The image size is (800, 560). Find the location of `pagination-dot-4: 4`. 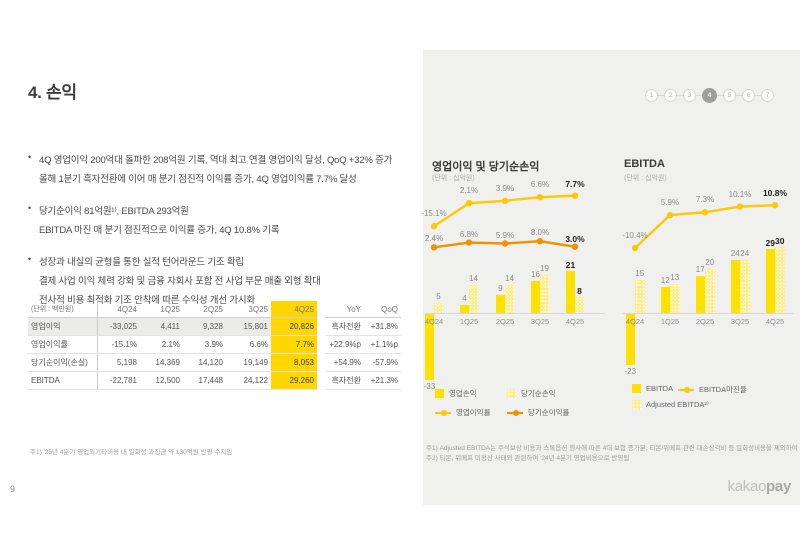

pagination-dot-4: 4 is located at coordinates (709, 95).